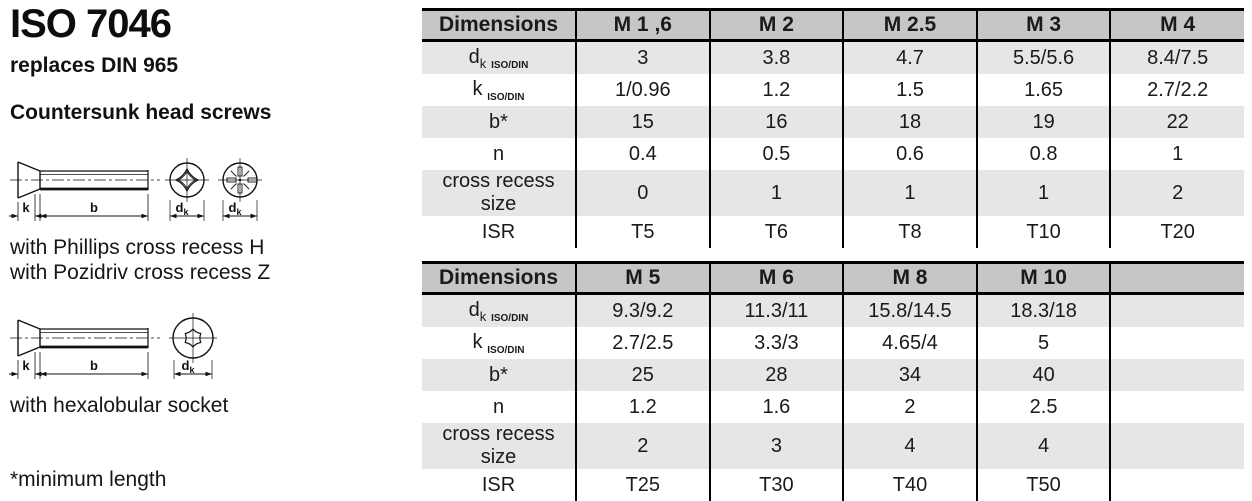 Image resolution: width=1252 pixels, height=501 pixels. What do you see at coordinates (642, 193) in the screenshot?
I see `value-cell: 0` at bounding box center [642, 193].